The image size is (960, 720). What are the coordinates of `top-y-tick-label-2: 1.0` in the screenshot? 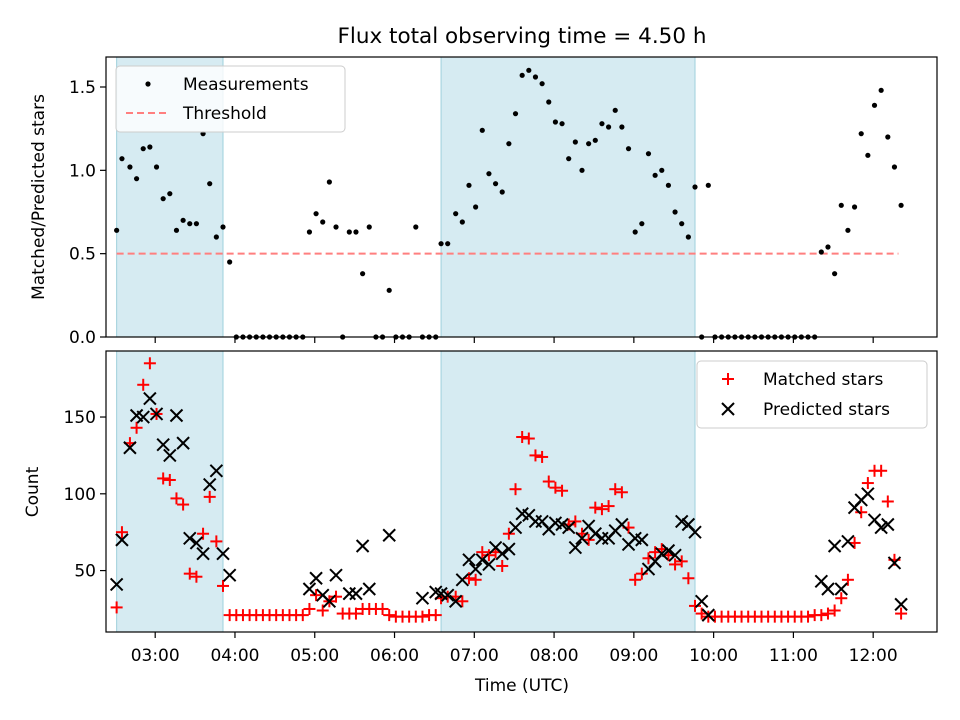 It's located at (82, 171).